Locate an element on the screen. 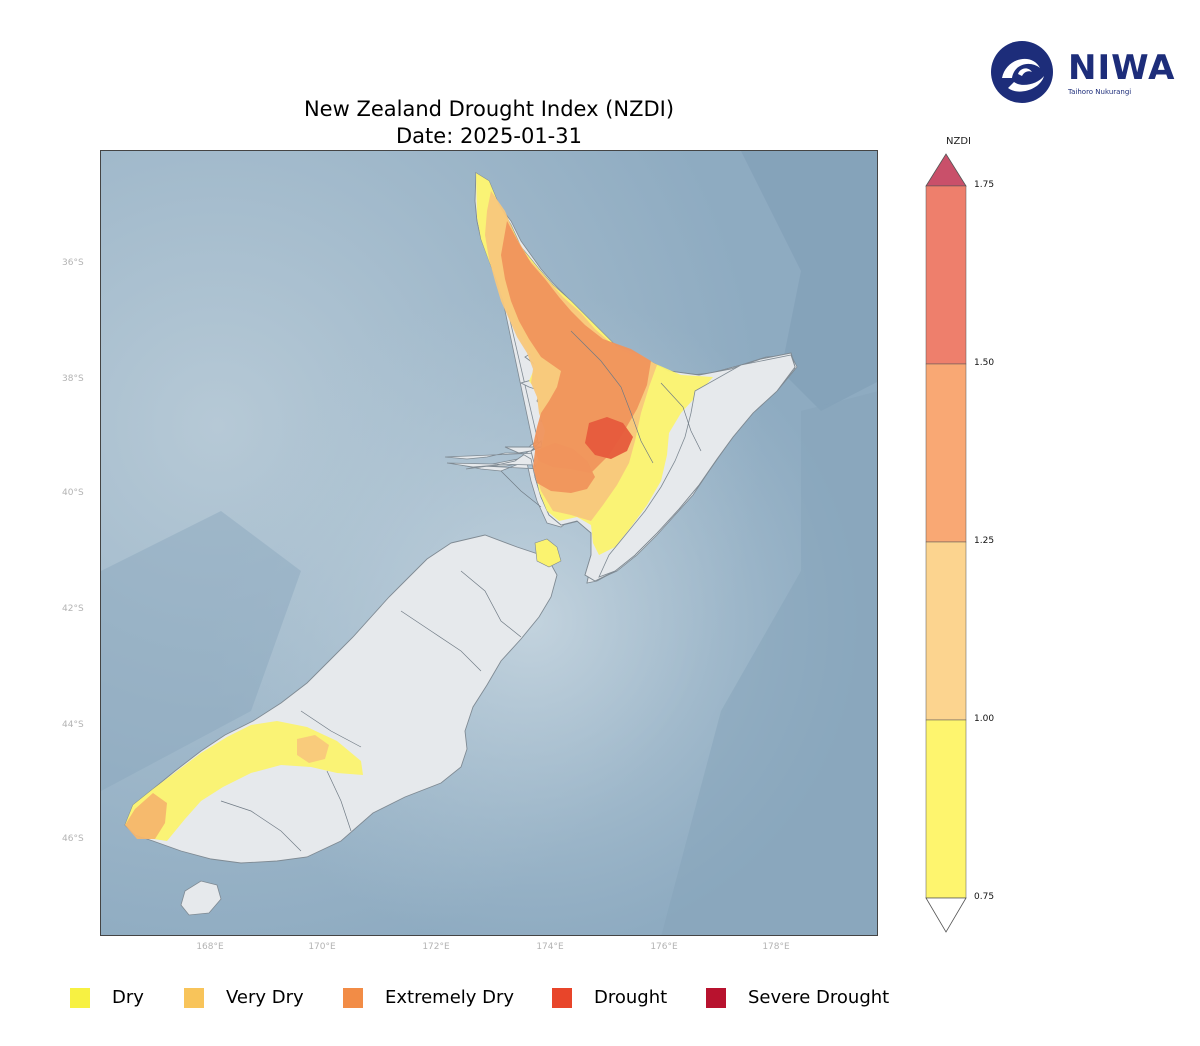  colorbar-tick: 1.75 is located at coordinates (984, 185).